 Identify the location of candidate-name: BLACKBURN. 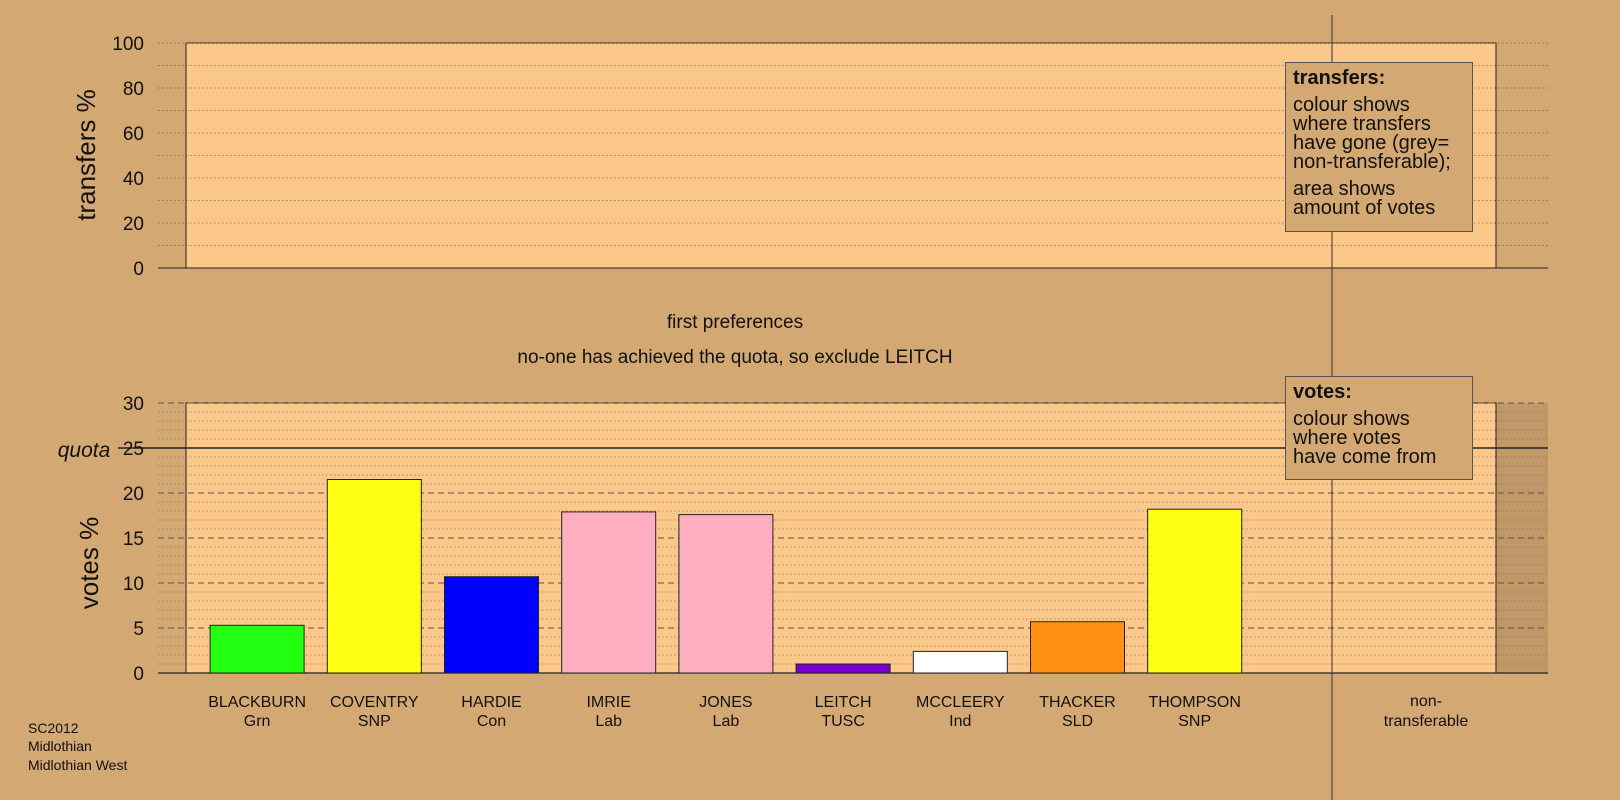
(257, 702).